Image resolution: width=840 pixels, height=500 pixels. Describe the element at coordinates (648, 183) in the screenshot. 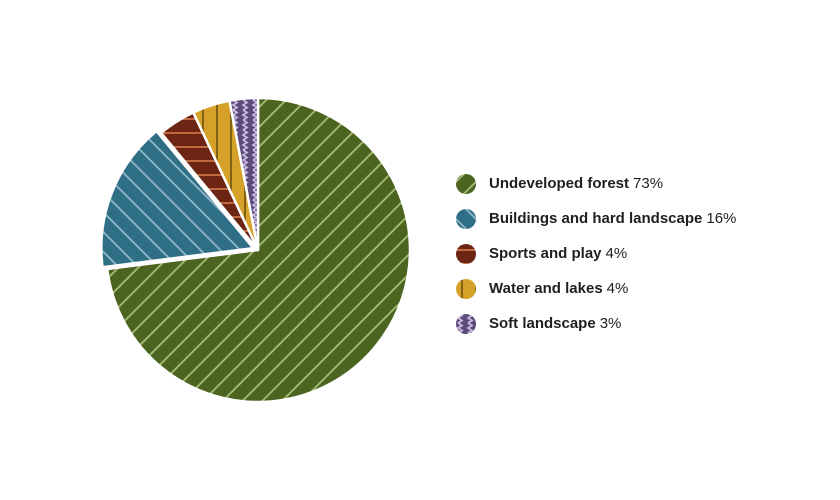

I see `legend-series-value: 73%` at that location.